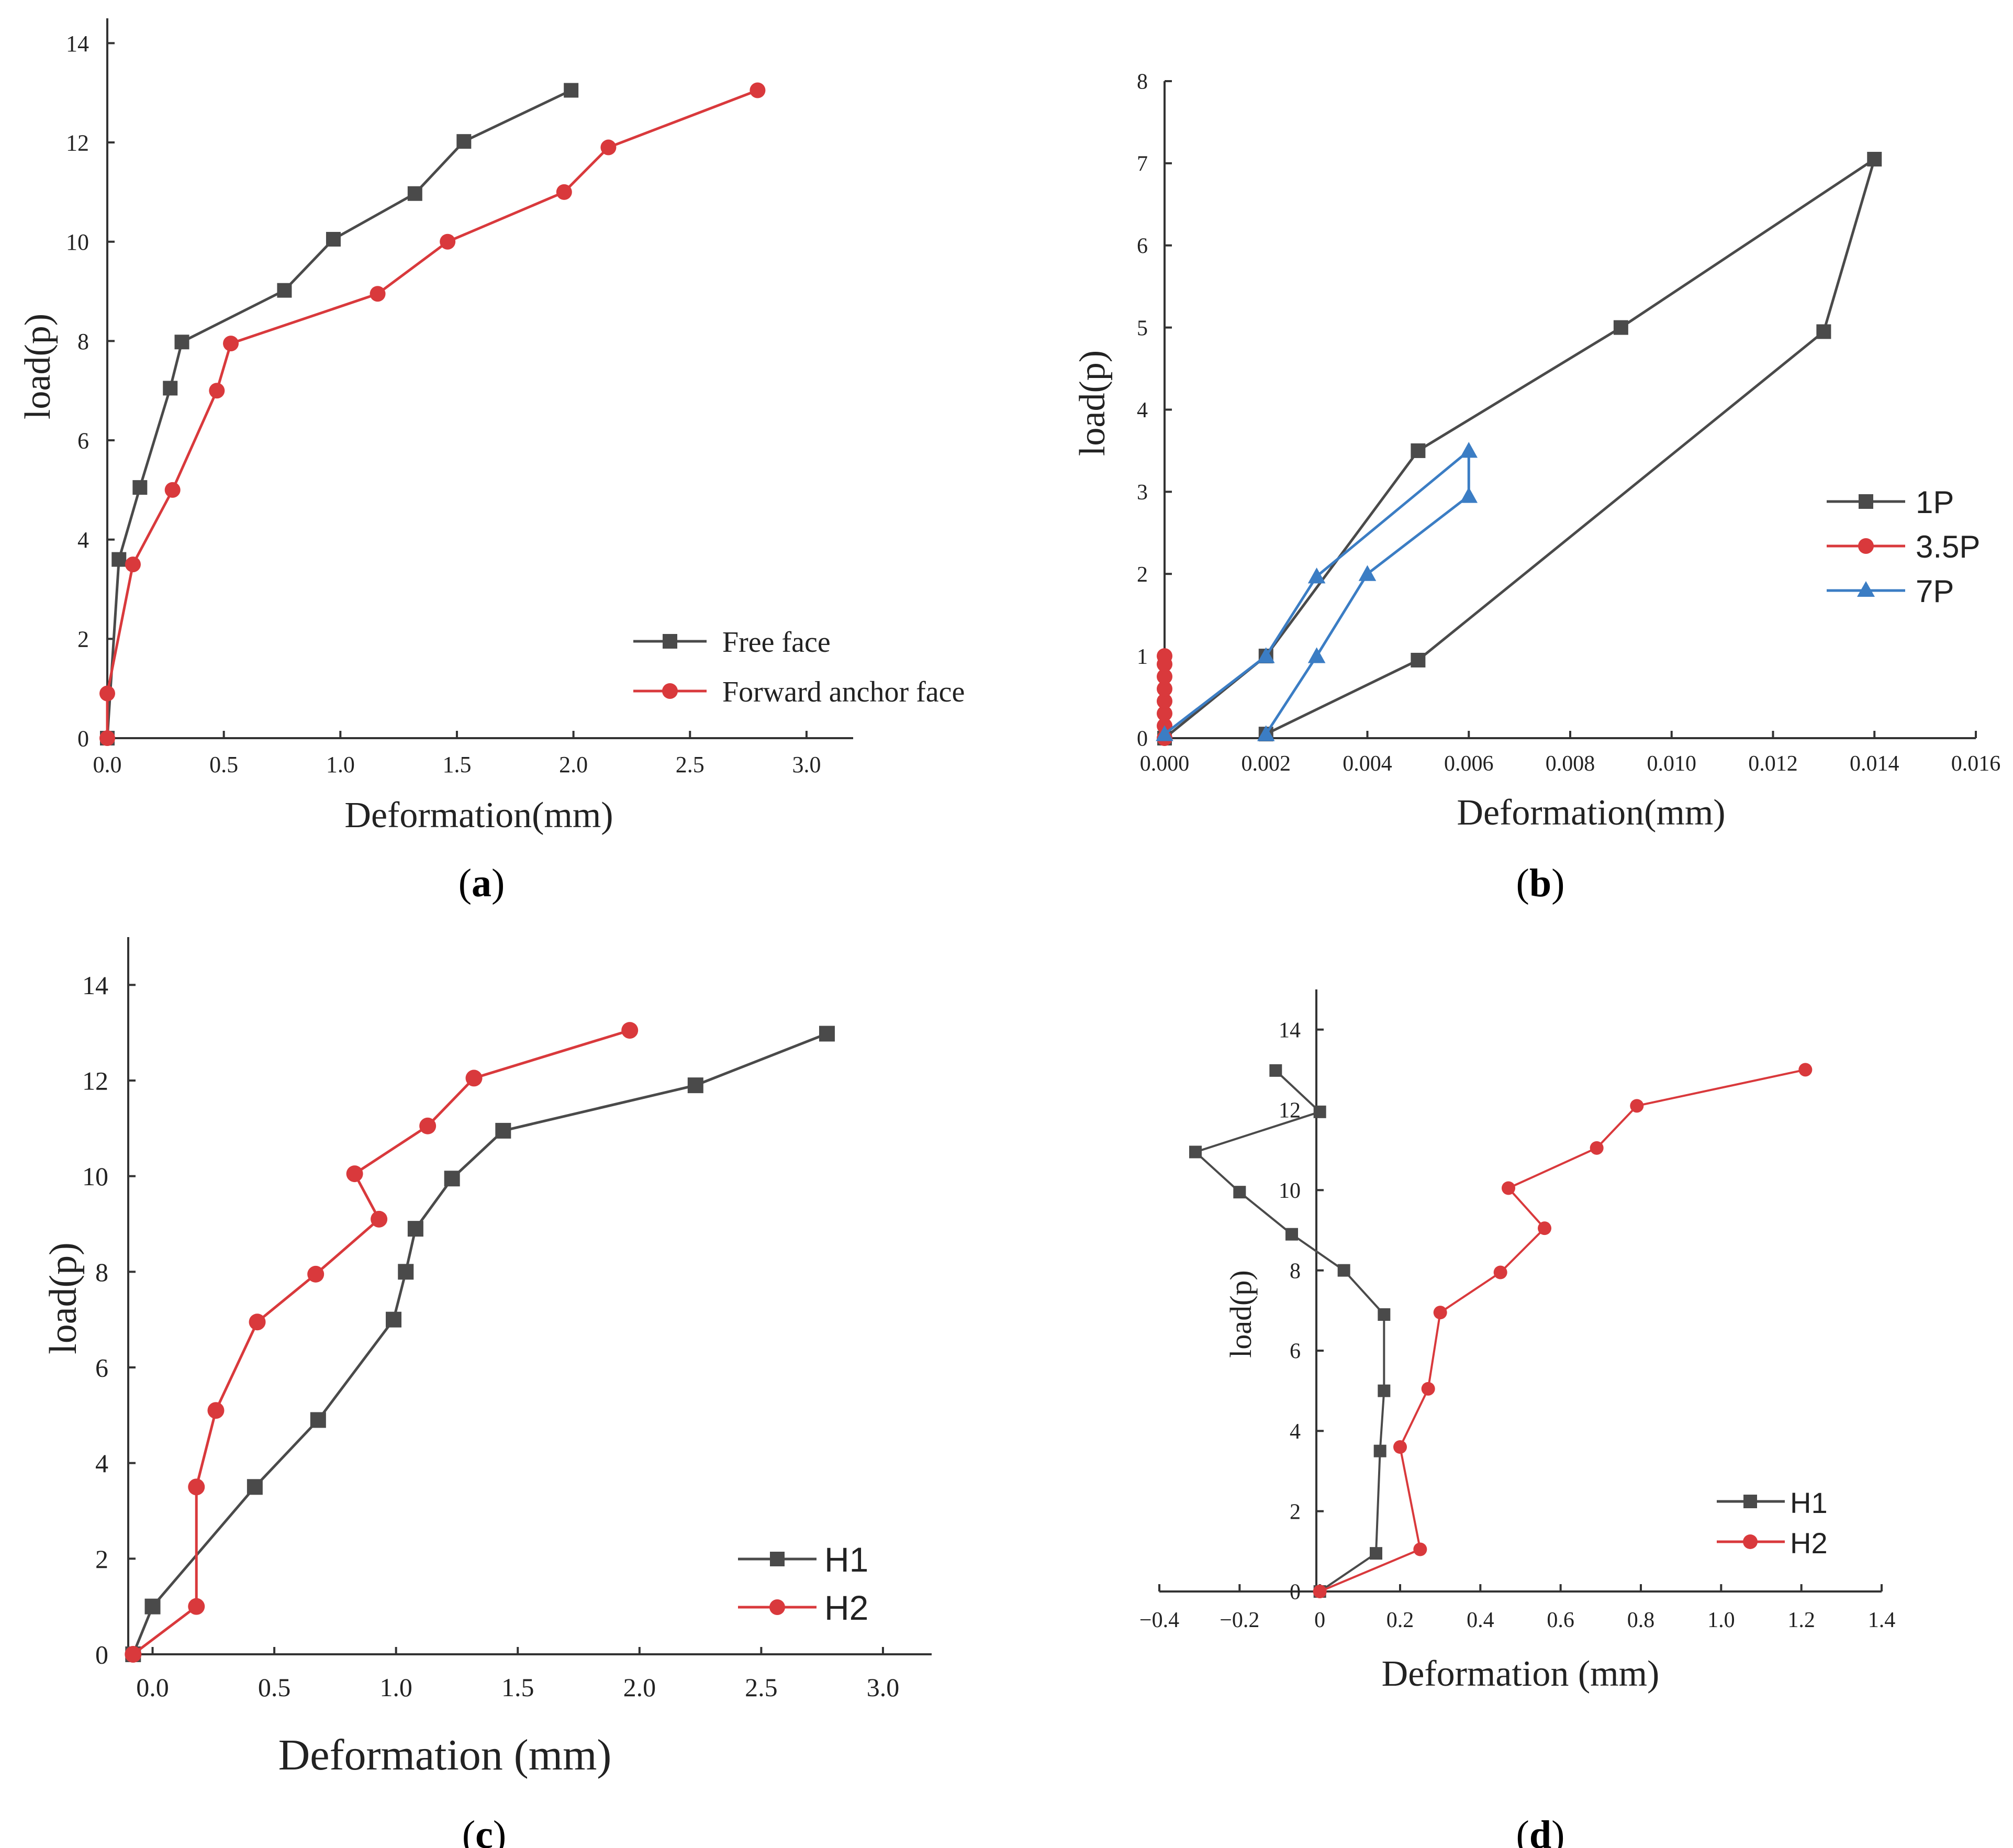 The height and width of the screenshot is (1848, 2013). Describe the element at coordinates (803, 1583) in the screenshot. I see `panel-c-legend: H1 H2` at that location.